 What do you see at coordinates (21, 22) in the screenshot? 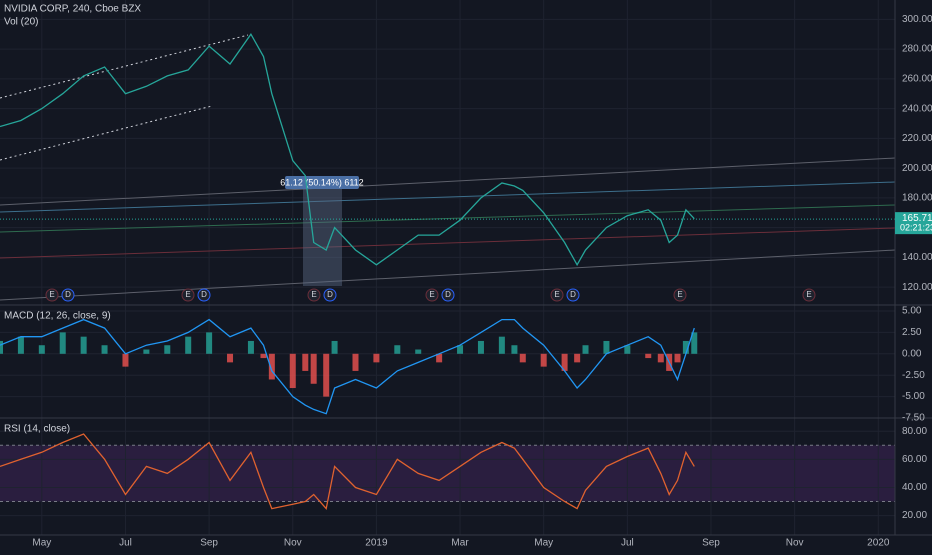
I see `indicator-label: Vol (20)` at bounding box center [21, 22].